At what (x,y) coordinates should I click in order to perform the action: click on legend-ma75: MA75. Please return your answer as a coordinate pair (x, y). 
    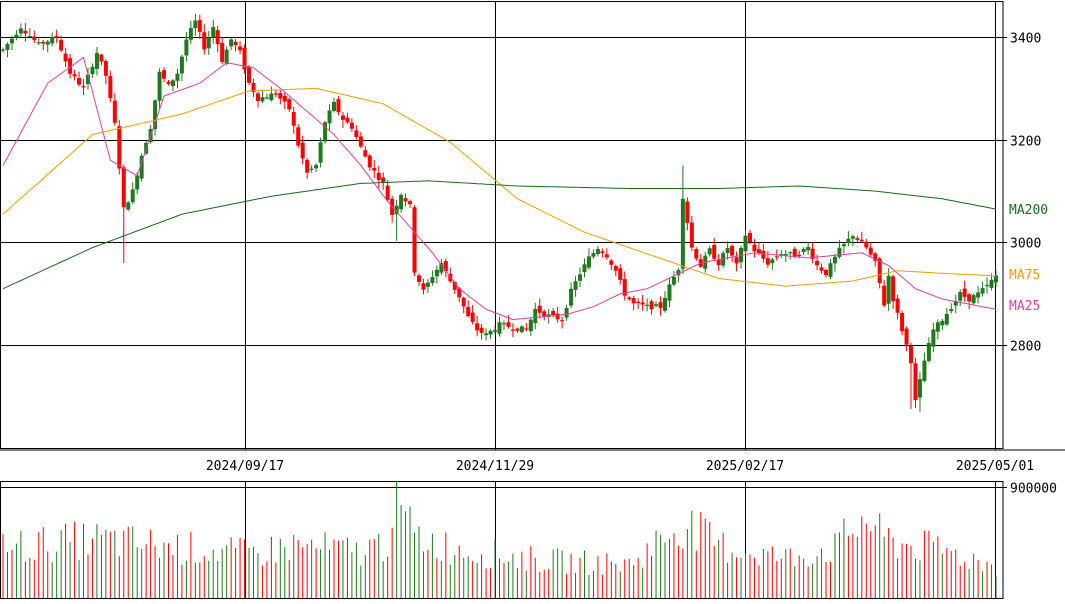
    Looking at the image, I should click on (1024, 275).